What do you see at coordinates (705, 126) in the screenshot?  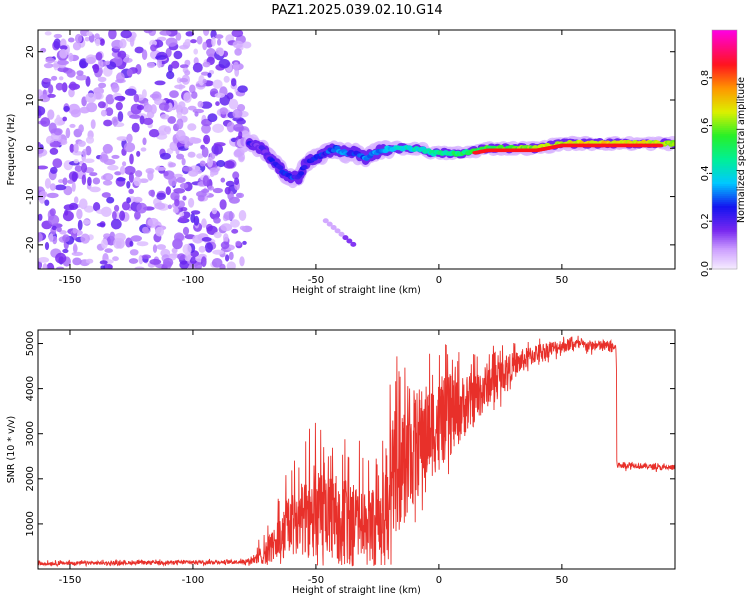 I see `colorbar-tick-label: 0.6` at bounding box center [705, 126].